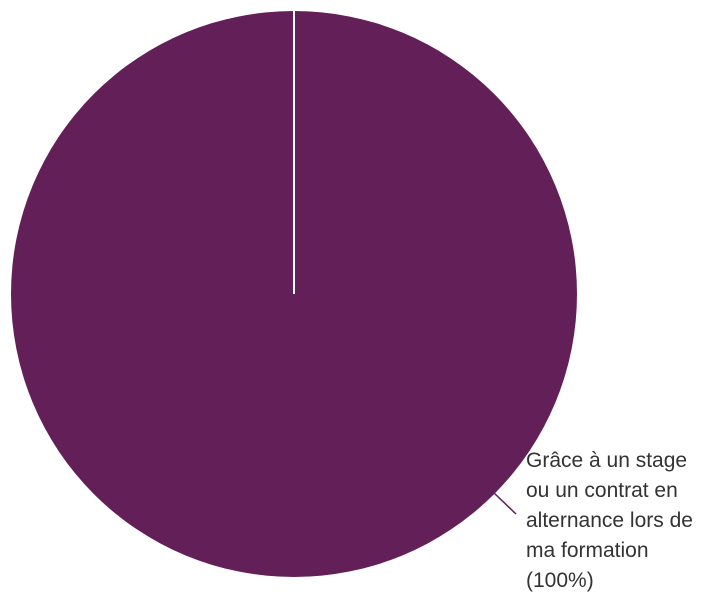 This screenshot has height=592, width=726. Describe the element at coordinates (504, 503) in the screenshot. I see `slice-leader-line` at that location.